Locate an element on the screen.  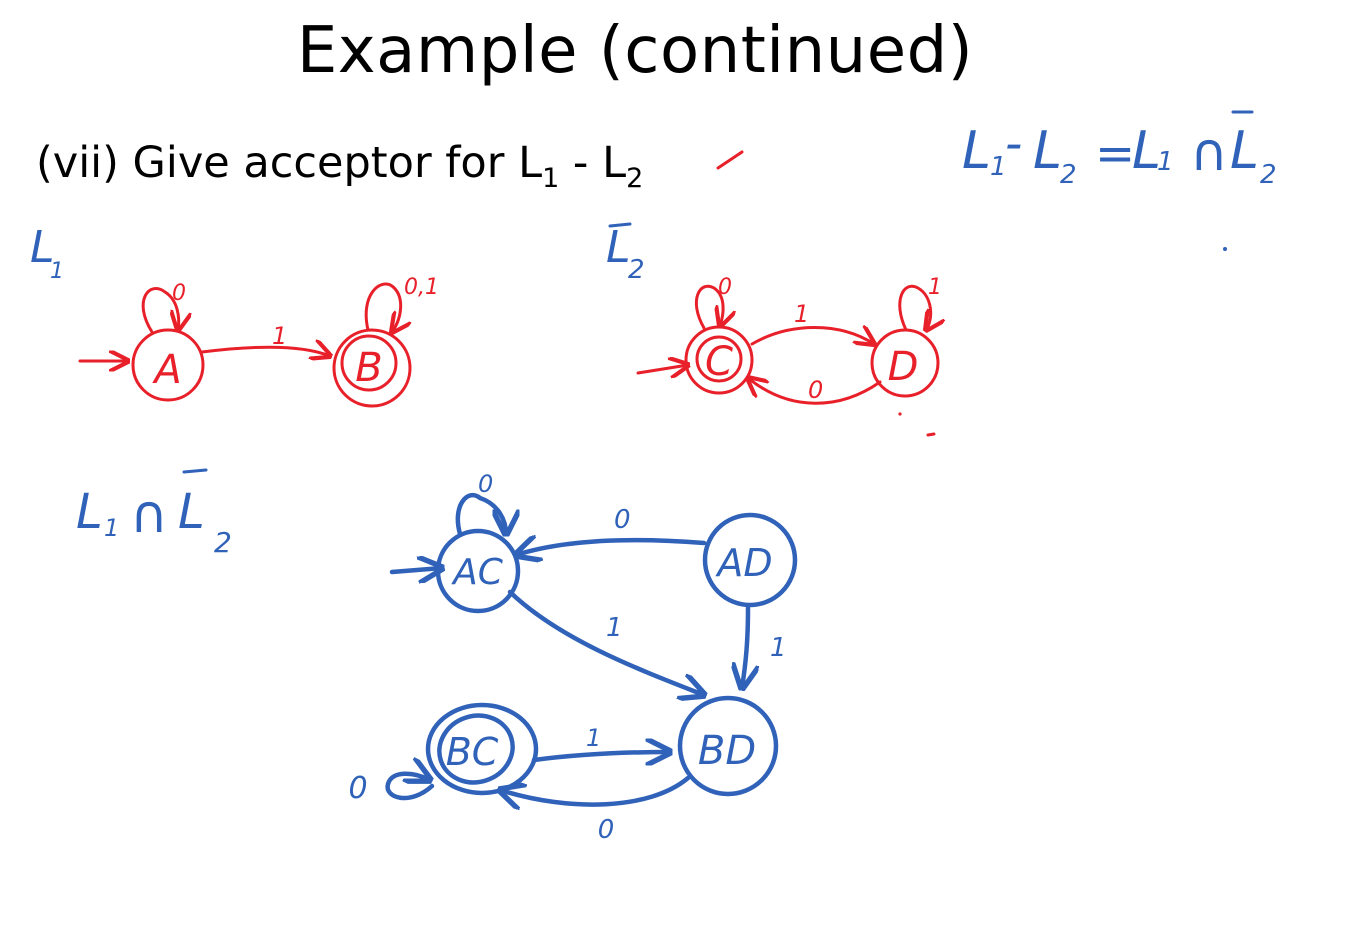
l1-label: L 1 is located at coordinates (47, 253).